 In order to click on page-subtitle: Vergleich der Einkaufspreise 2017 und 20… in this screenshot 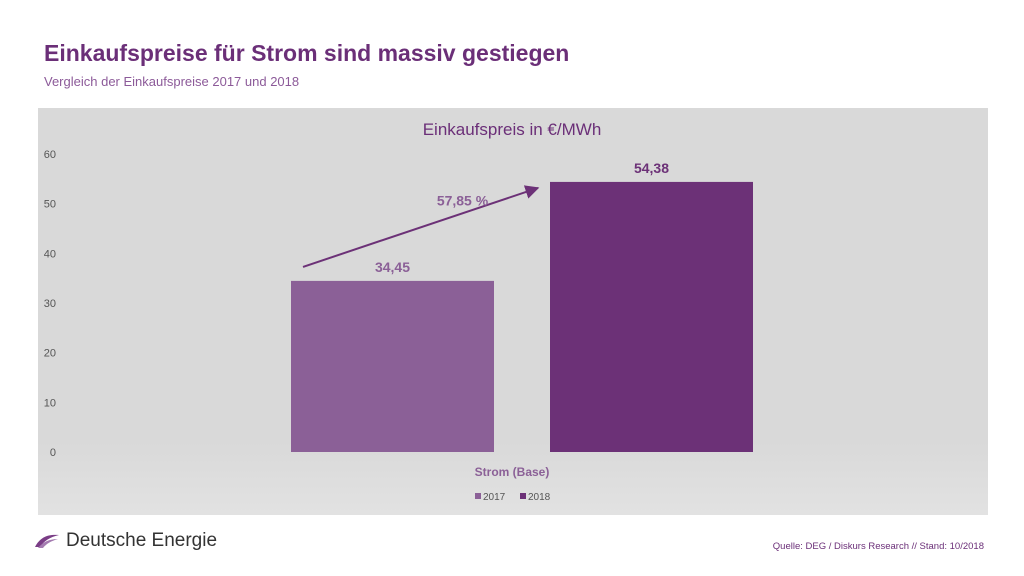, I will do `click(172, 81)`.